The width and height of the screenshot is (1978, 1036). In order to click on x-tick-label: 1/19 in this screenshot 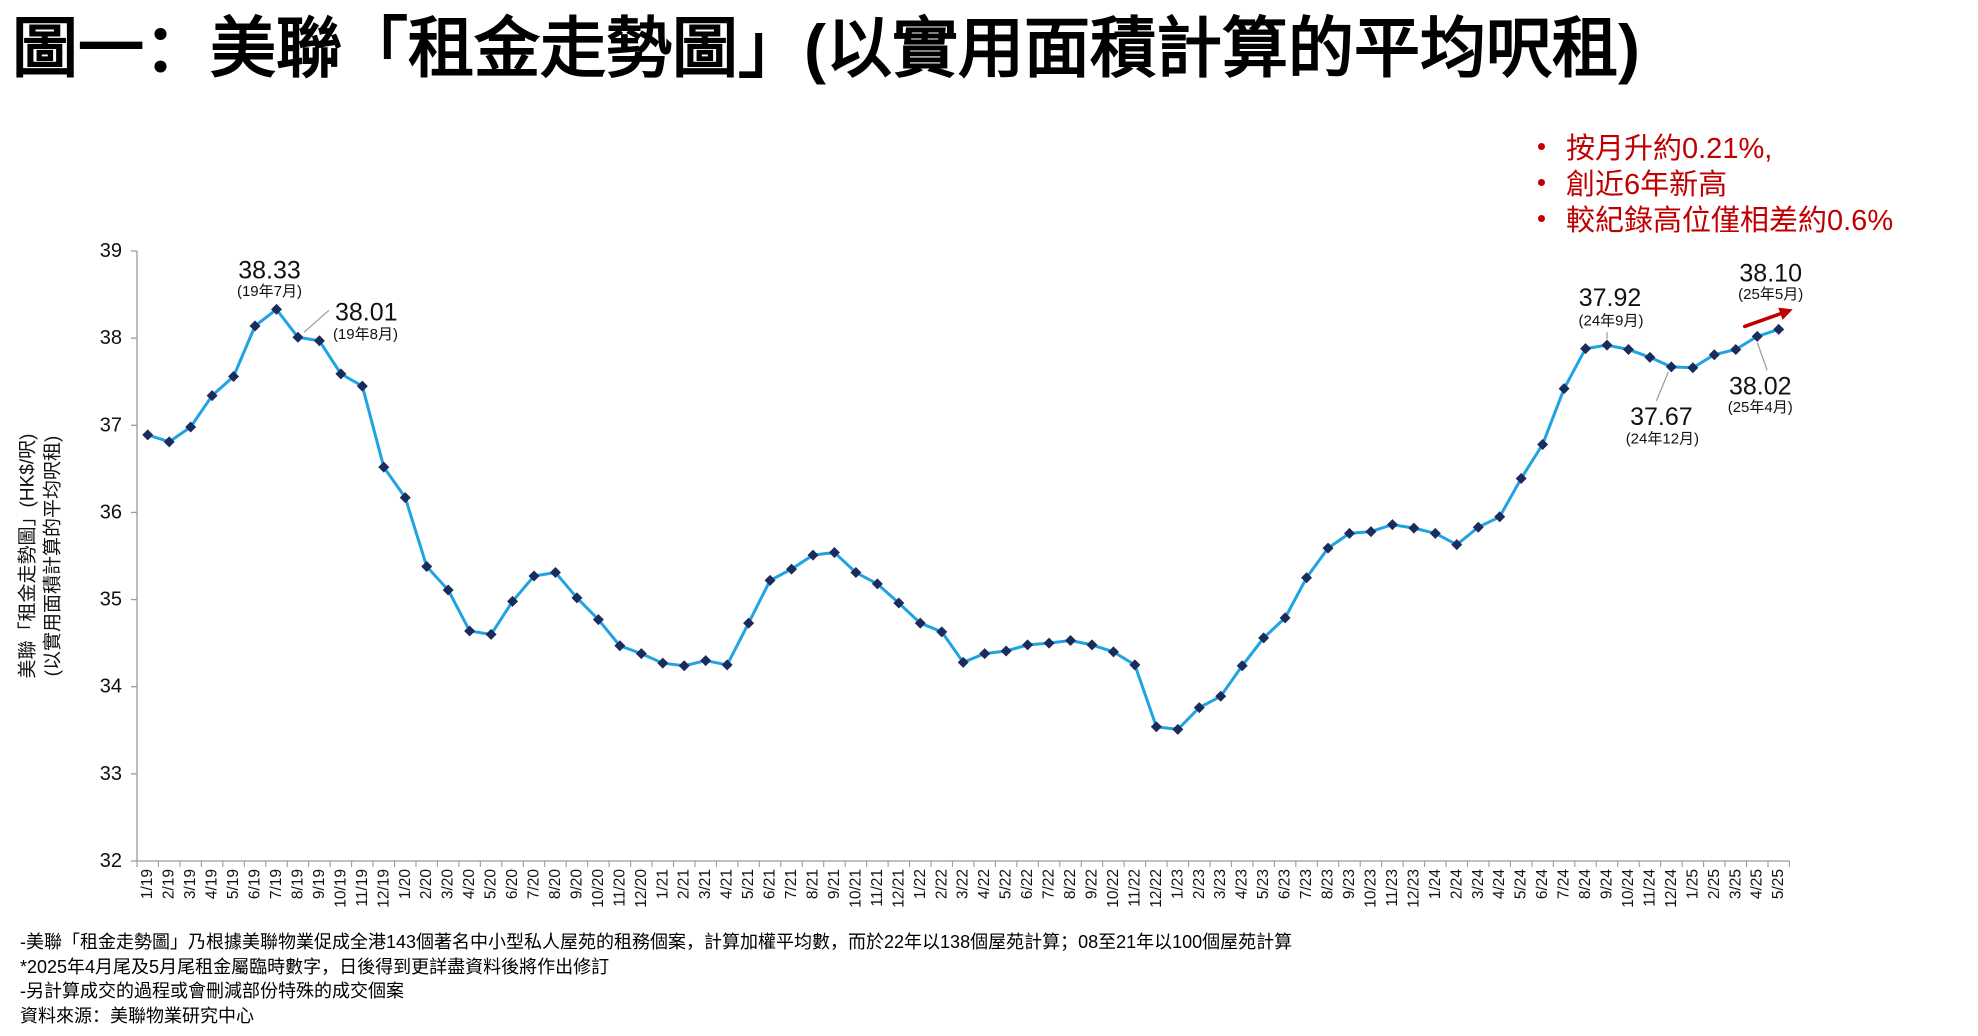, I will do `click(147, 884)`.